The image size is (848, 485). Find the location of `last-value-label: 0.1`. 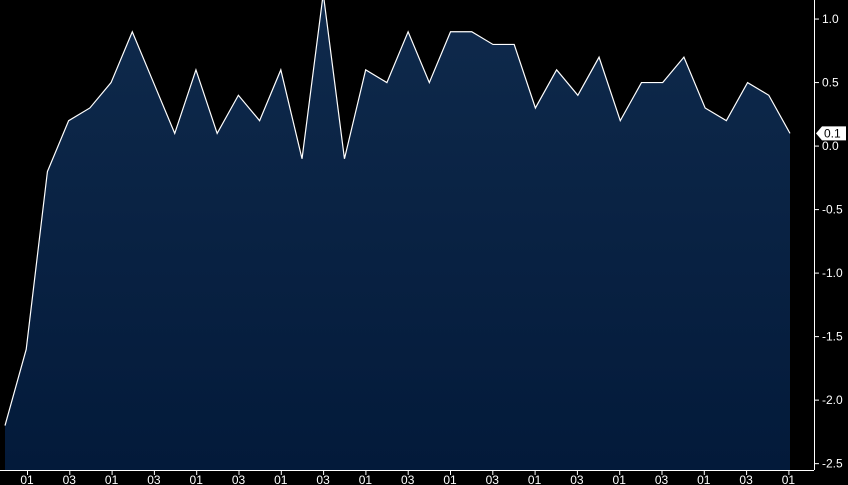

last-value-label: 0.1 is located at coordinates (832, 133).